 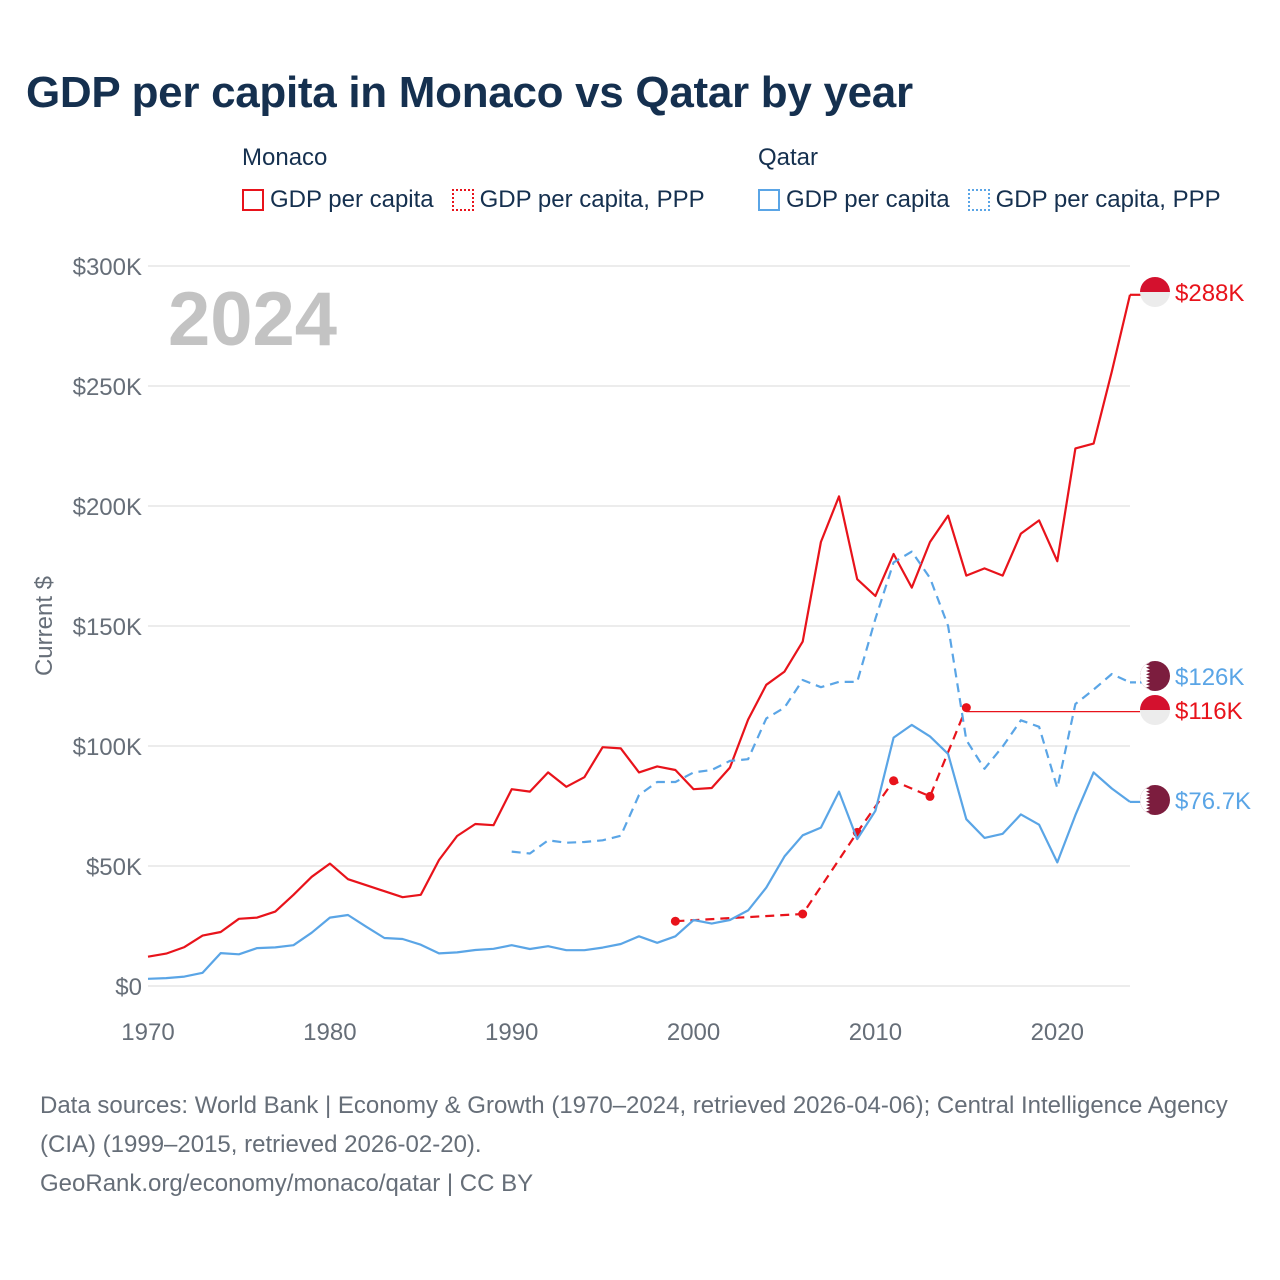 I want to click on legend-item-monaco-gdp: GDP per capita, so click(x=338, y=200).